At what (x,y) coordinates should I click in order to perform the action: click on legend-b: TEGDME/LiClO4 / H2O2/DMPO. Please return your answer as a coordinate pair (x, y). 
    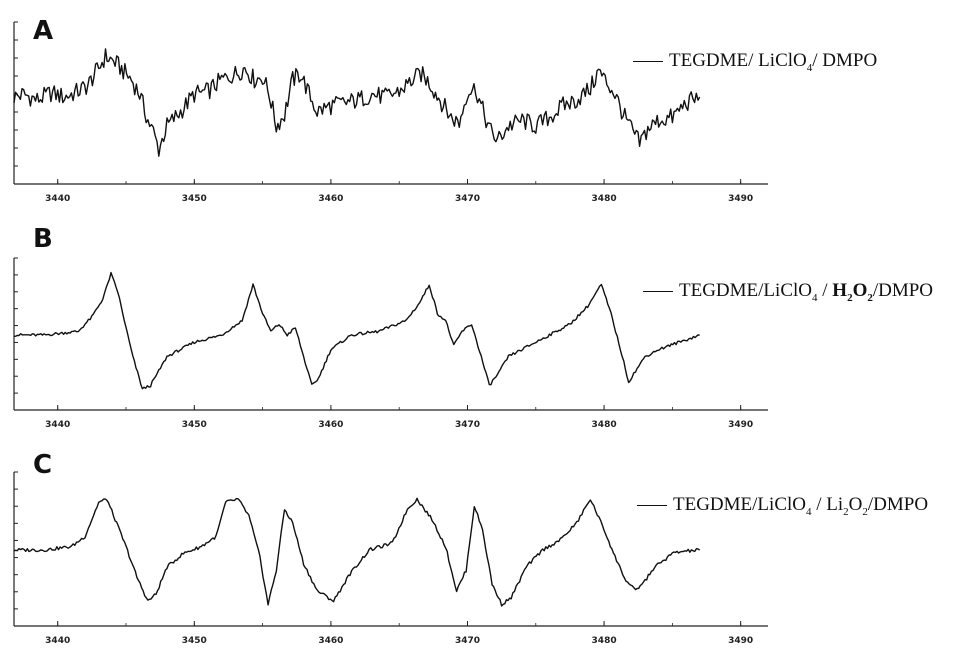
    Looking at the image, I should click on (788, 292).